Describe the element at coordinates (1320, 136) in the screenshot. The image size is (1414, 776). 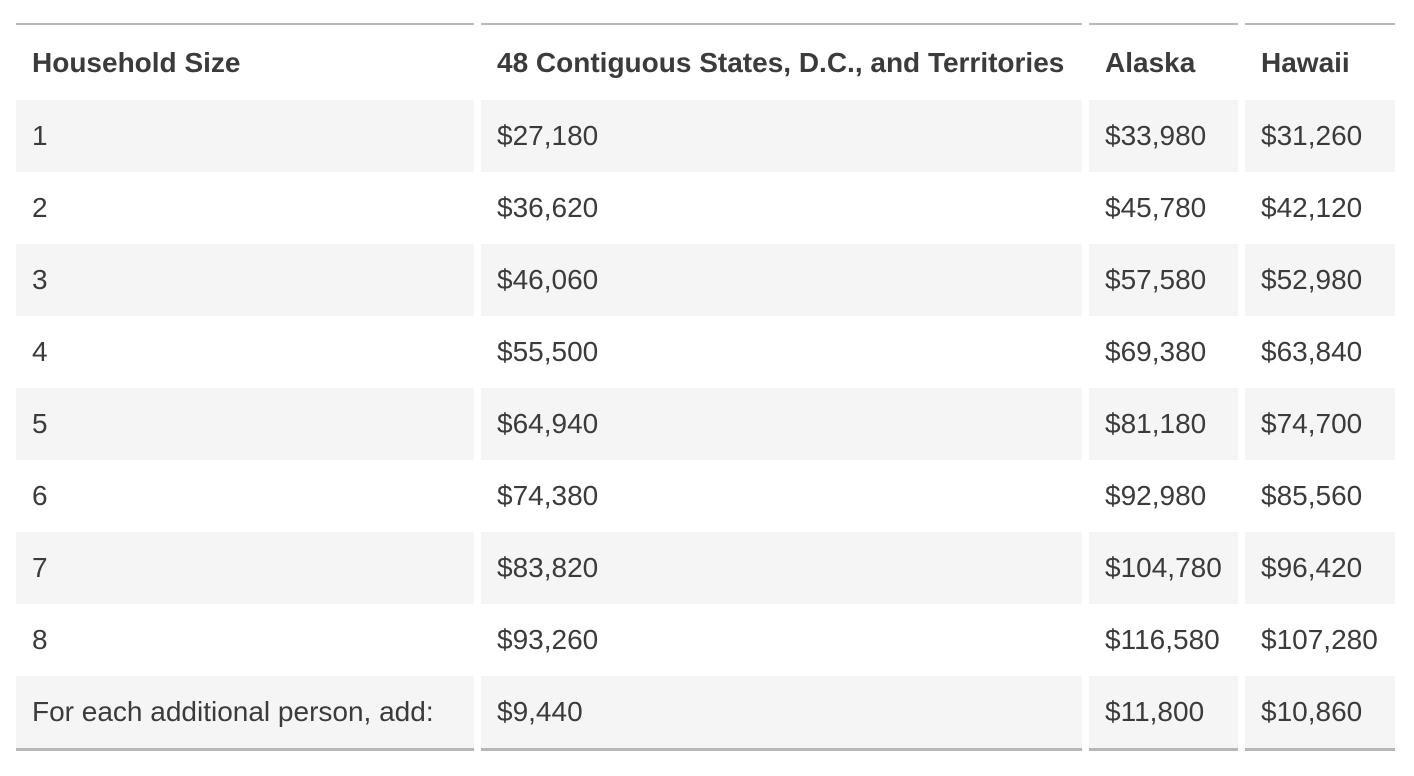
I see `table-cell-hawaii: $31,260` at that location.